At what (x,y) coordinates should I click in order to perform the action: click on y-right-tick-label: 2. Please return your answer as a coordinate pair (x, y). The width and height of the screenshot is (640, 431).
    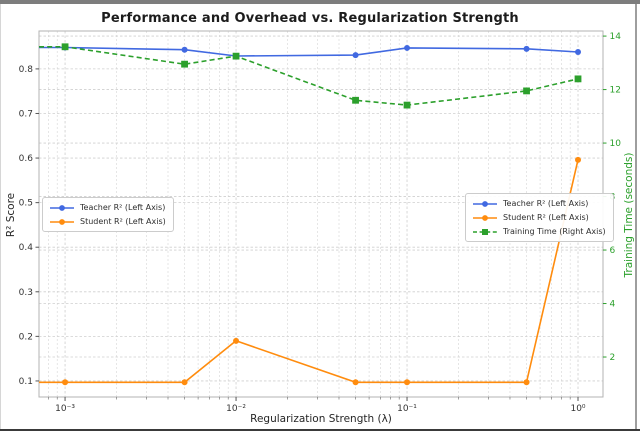
    Looking at the image, I should click on (613, 358).